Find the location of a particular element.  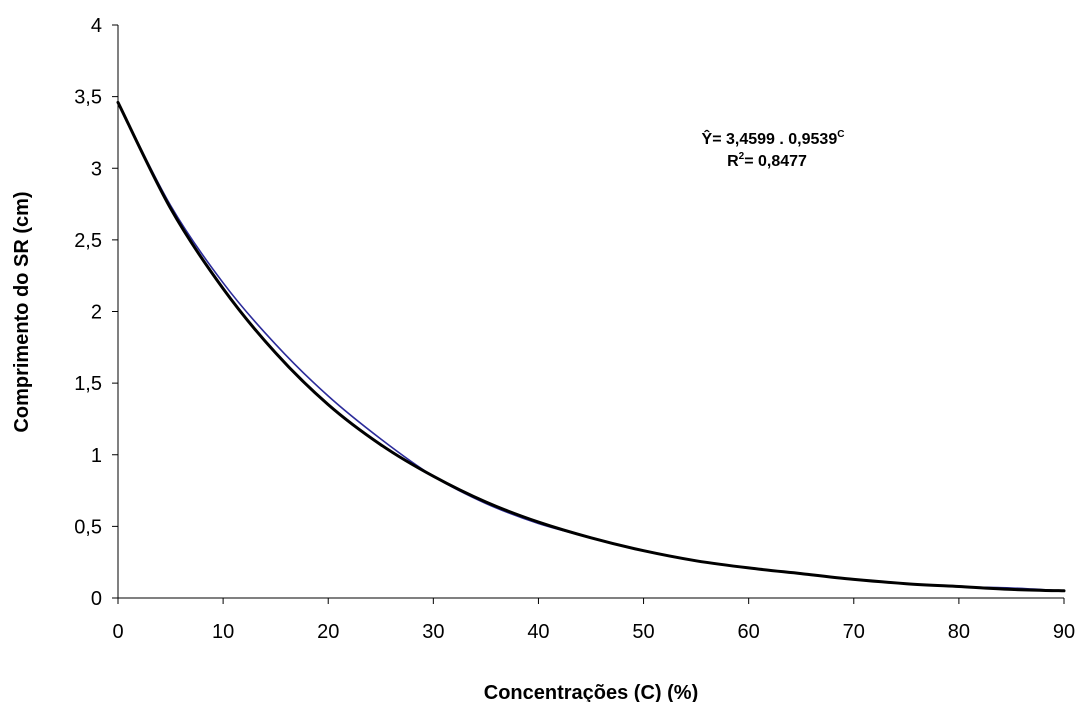

x-tick-label: 30 is located at coordinates (433, 632).